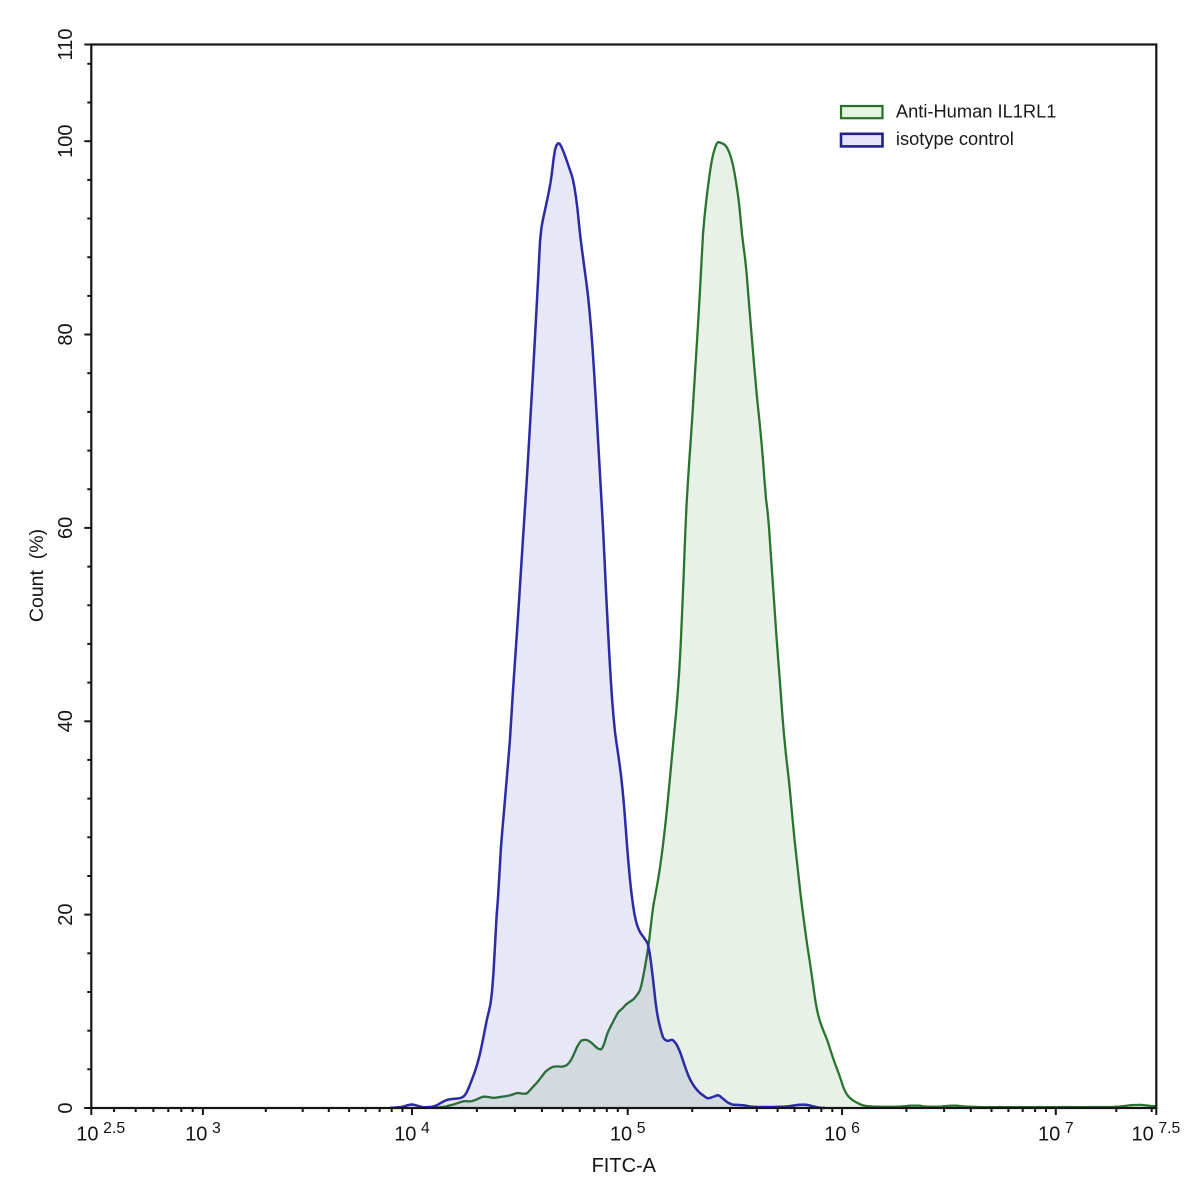  What do you see at coordinates (66, 334) in the screenshot?
I see `svg-text: 80` at bounding box center [66, 334].